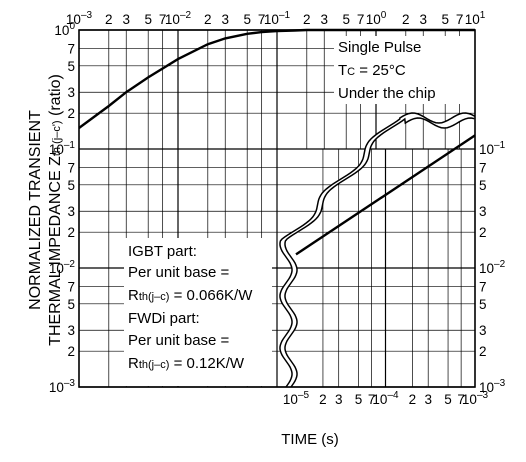  I want to click on x-tick-label-bottom: 10⁻³, so click(475, 398).